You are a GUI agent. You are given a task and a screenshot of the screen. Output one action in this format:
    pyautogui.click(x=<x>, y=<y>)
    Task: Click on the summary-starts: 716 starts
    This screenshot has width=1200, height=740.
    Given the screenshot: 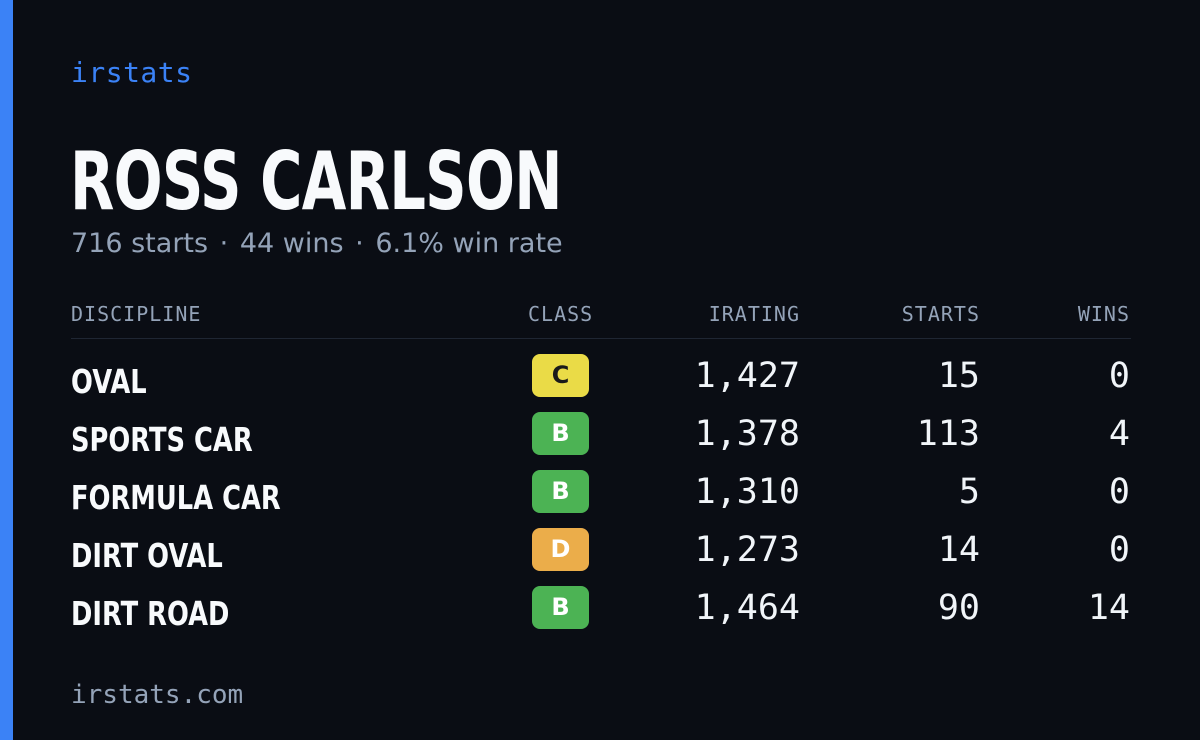 What is the action you would take?
    pyautogui.click(x=140, y=243)
    